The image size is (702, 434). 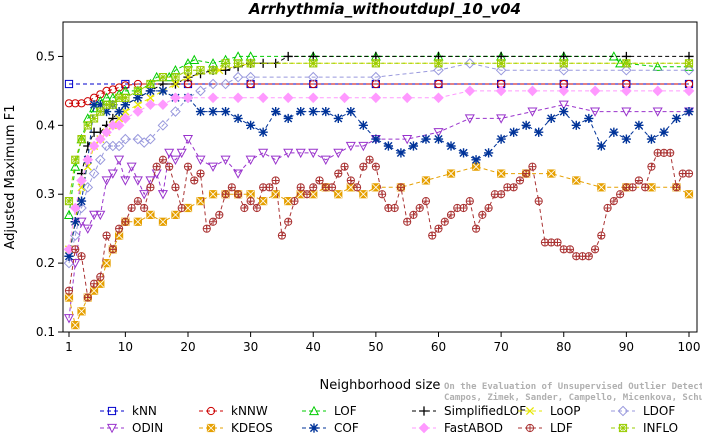 I want to click on legend-item-kdeos: KDEOS, so click(x=236, y=427).